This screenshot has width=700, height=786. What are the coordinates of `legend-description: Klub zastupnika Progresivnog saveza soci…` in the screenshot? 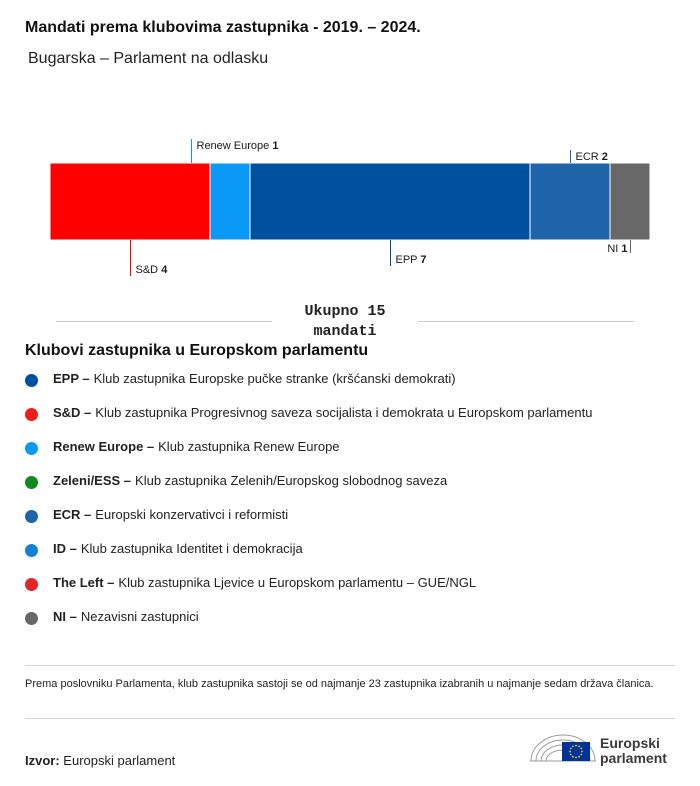 It's located at (344, 412).